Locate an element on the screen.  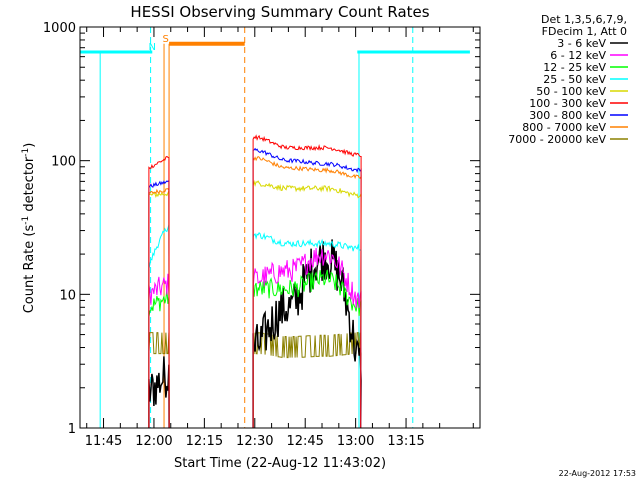
legend-entry: 6 - 12 keV is located at coordinates (578, 55).